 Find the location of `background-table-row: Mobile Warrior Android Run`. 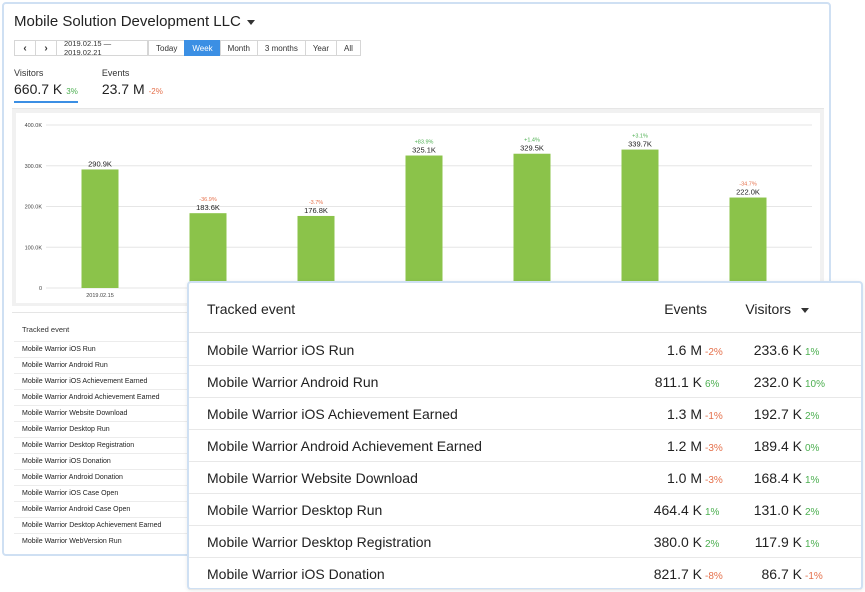

background-table-row: Mobile Warrior Android Run is located at coordinates (104, 365).